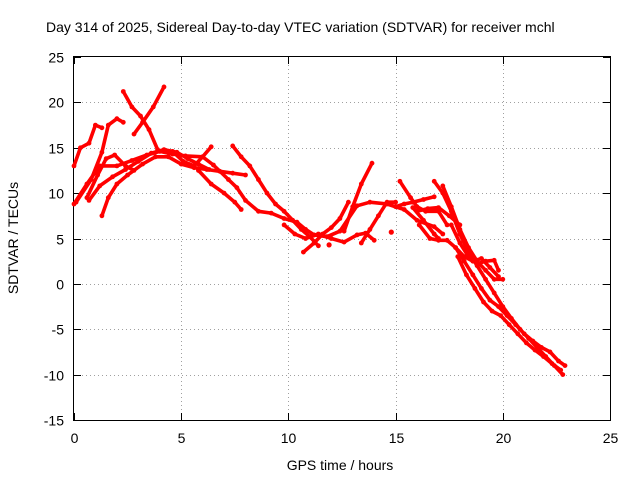 The height and width of the screenshot is (480, 640). Describe the element at coordinates (345, 438) in the screenshot. I see `x-tick-labels: 0 5 10 15 20 25` at that location.